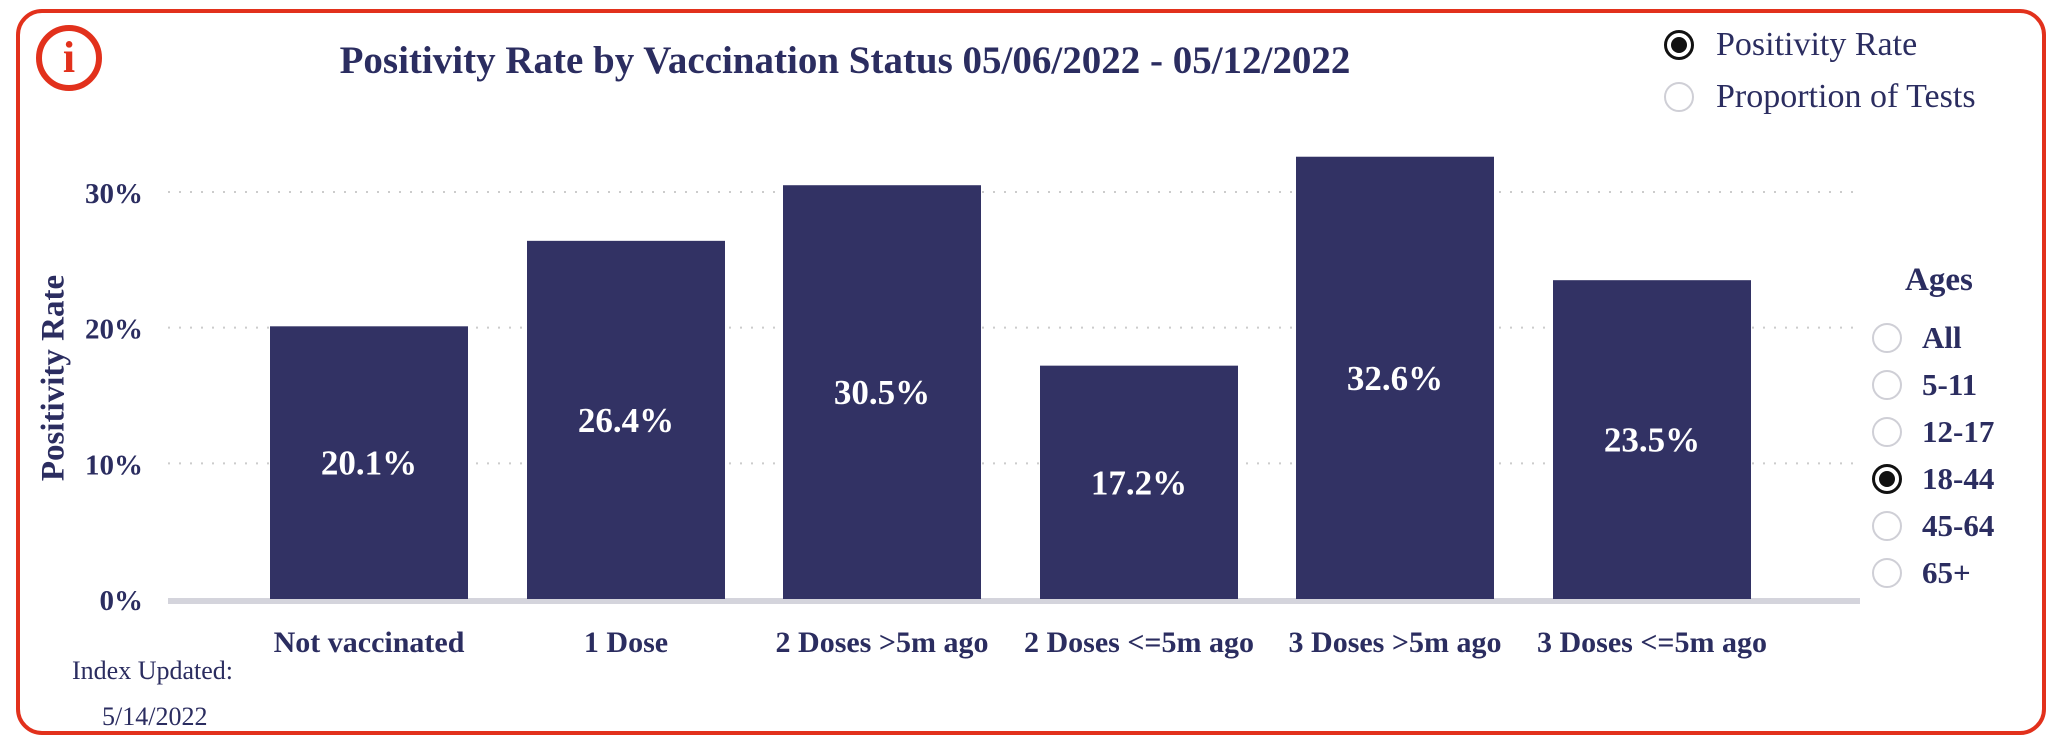  Describe the element at coordinates (153, 670) in the screenshot. I see `index-updated-label: Index Updated:` at that location.